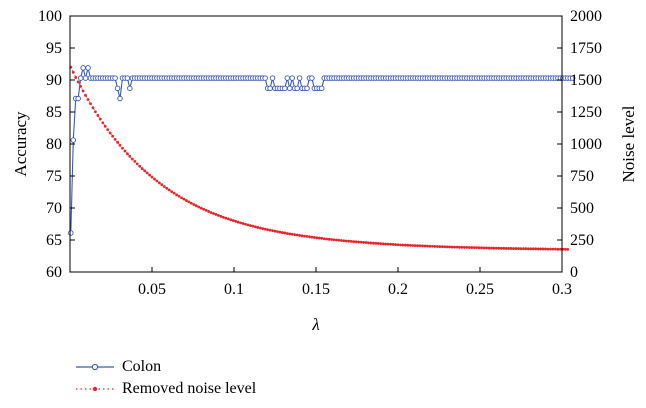 The image size is (646, 408). I want to click on y-right-tick-label: 1000, so click(586, 144).